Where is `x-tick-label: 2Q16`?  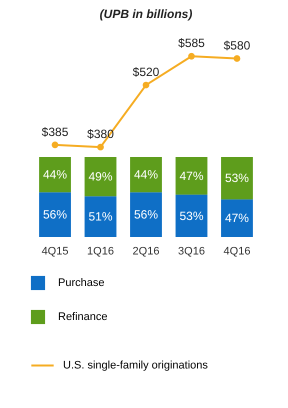
x-tick-label: 2Q16 is located at coordinates (146, 252).